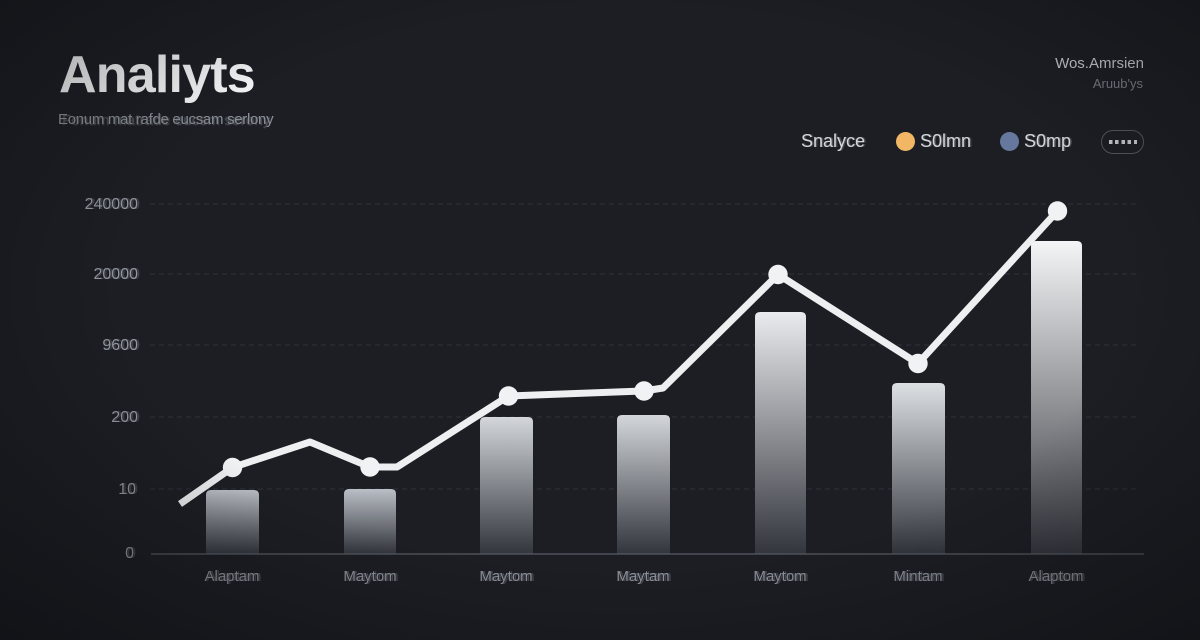 The height and width of the screenshot is (640, 1200). I want to click on svg-text: Mintam, so click(917, 576).